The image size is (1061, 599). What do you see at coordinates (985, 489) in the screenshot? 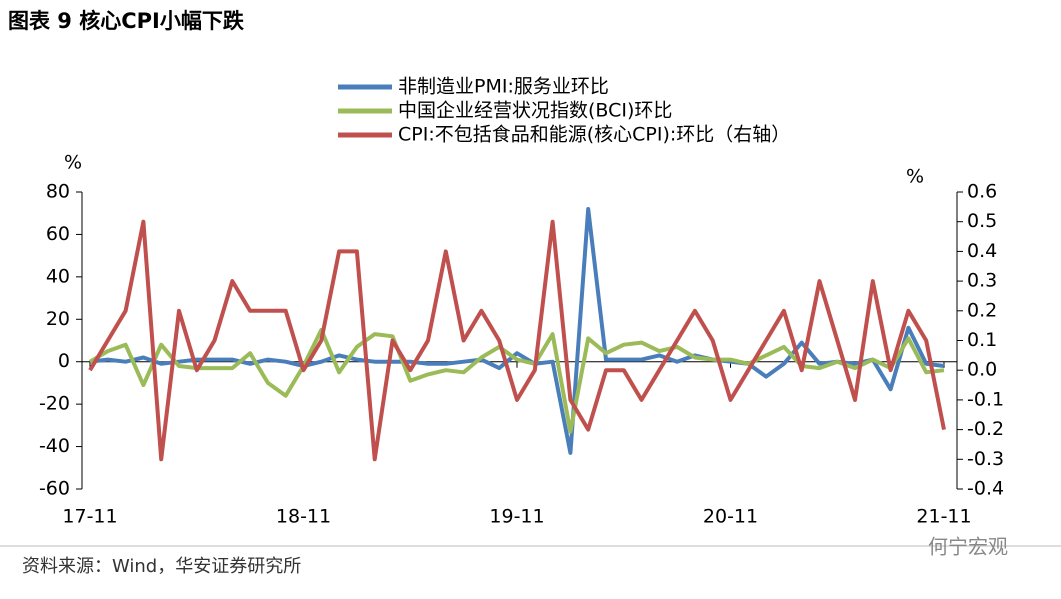
I see `y2-tick-label: -0.4` at bounding box center [985, 489].